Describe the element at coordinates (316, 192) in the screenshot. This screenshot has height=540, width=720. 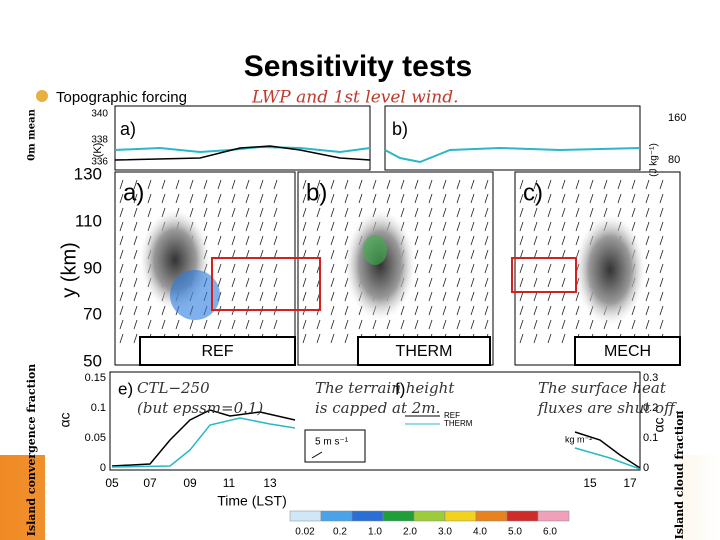
I see `panel-label: b)` at that location.